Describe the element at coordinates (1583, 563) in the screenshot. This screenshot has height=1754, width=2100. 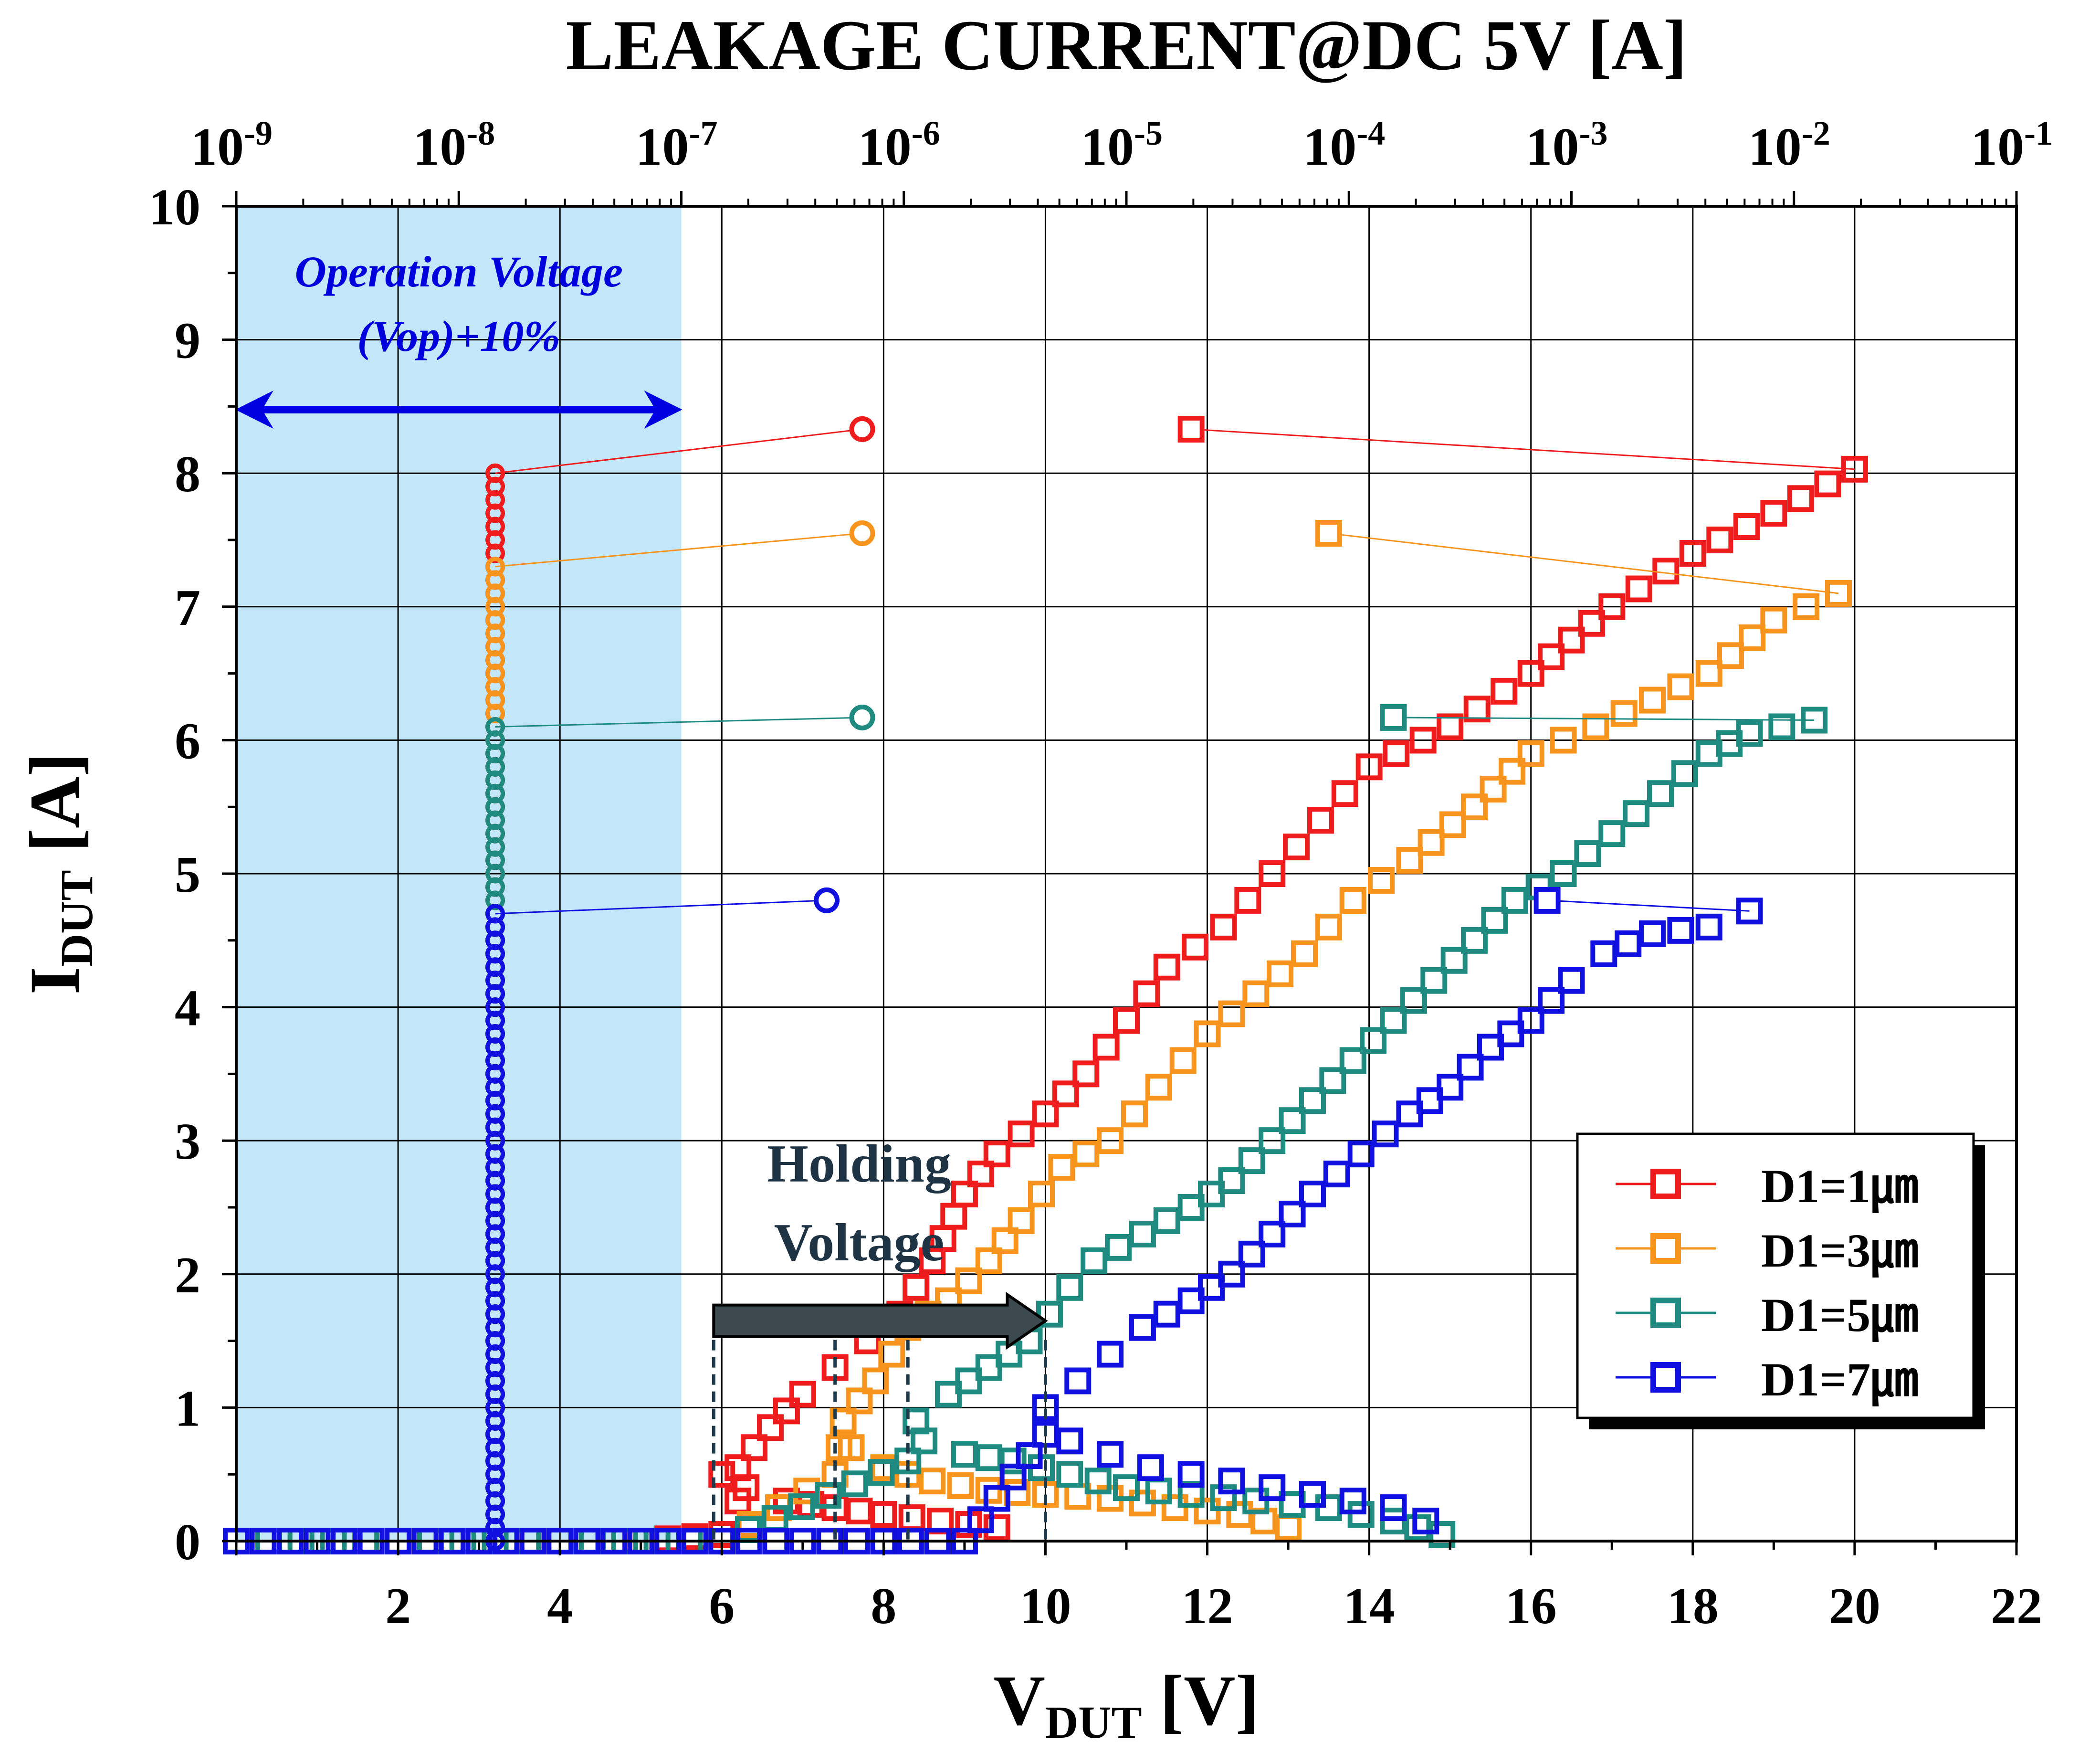
I see `failure-square-link` at that location.